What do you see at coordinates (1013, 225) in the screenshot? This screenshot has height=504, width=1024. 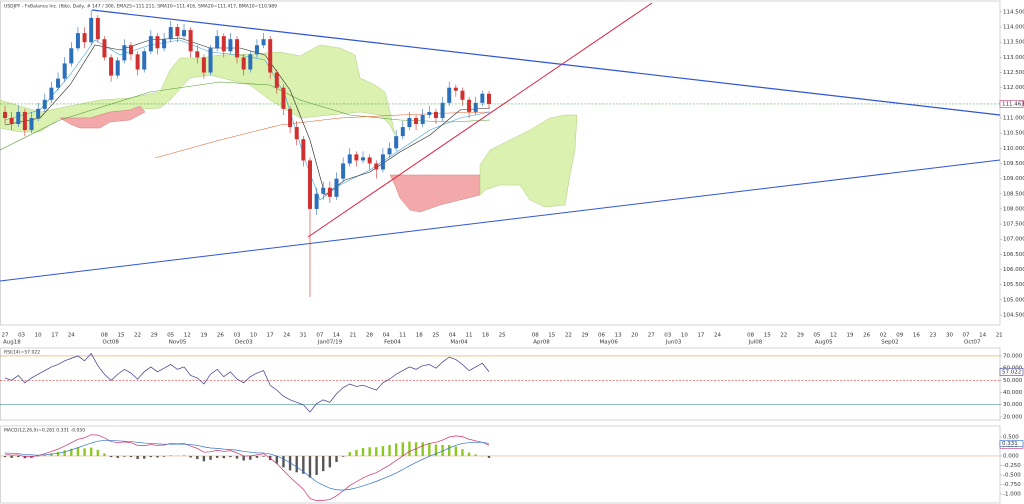 I see `price-tick-label: 107.500` at bounding box center [1013, 225].